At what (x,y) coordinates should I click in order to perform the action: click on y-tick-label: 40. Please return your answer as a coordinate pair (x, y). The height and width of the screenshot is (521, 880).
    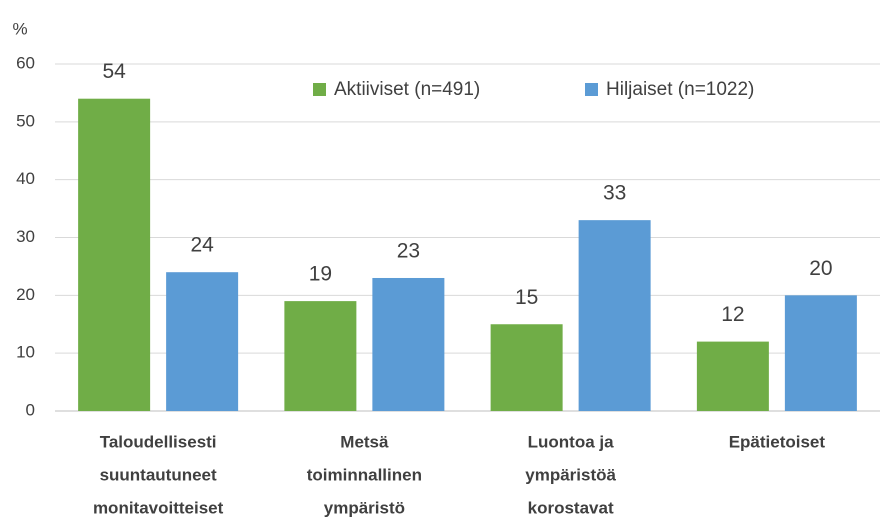
    Looking at the image, I should click on (25, 178).